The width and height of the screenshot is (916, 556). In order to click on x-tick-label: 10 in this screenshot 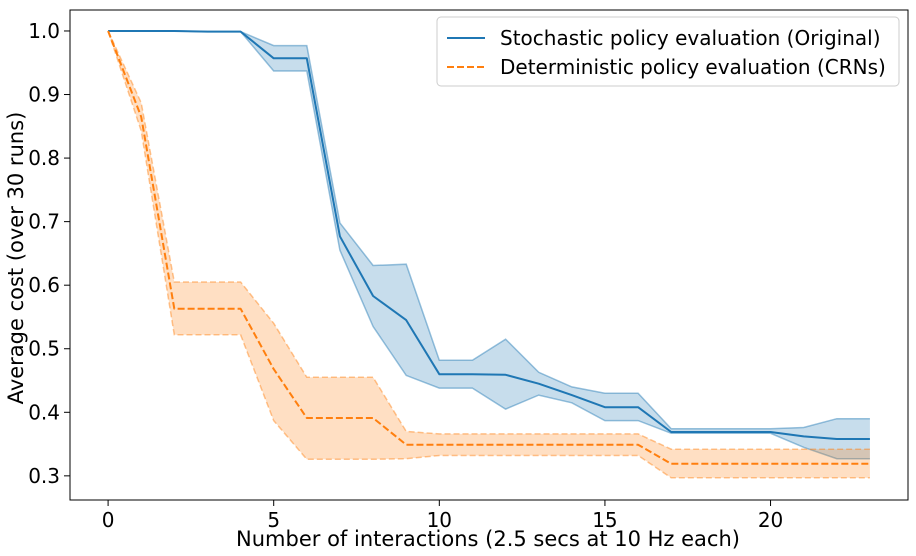, I will do `click(439, 520)`.